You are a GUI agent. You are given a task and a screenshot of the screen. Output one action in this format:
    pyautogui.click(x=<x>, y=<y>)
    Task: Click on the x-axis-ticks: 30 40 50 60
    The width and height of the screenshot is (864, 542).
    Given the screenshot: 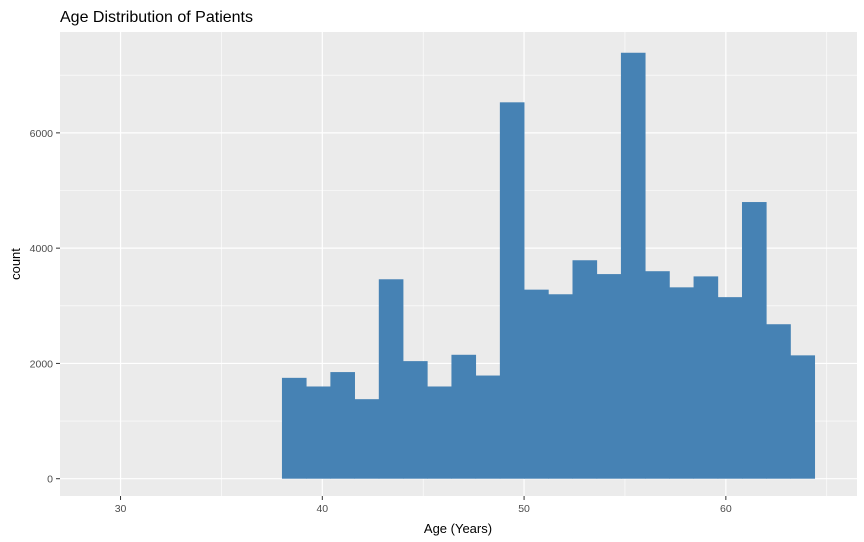 What is the action you would take?
    pyautogui.click(x=423, y=505)
    